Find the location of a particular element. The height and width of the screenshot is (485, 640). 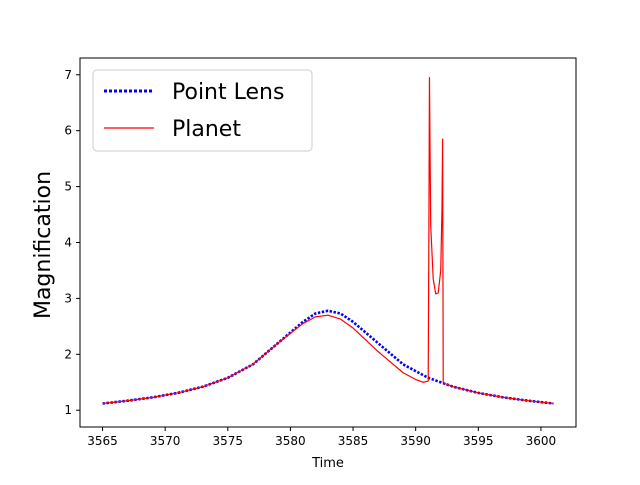

y-tick-label: 4 is located at coordinates (68, 243).